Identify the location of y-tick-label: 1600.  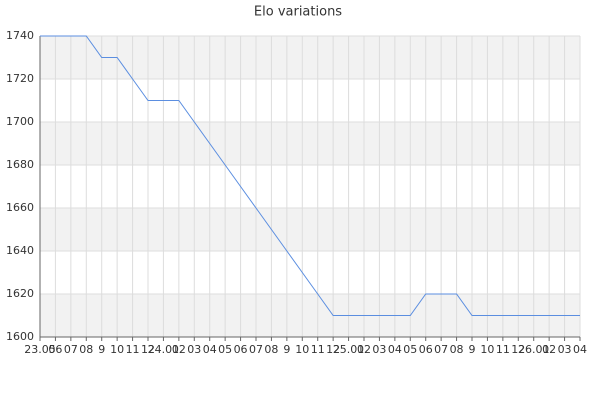
(20, 336).